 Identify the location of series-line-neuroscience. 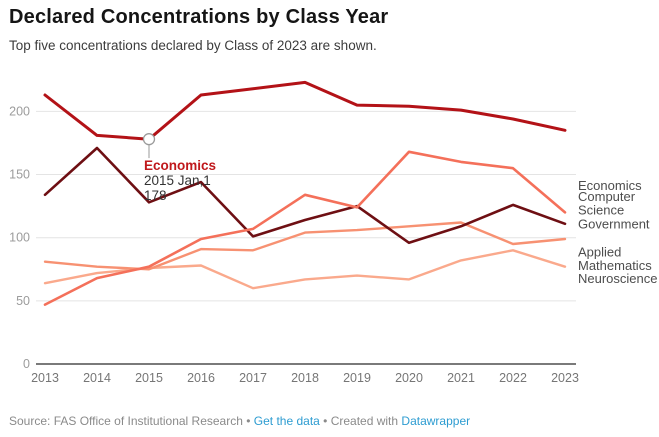
(305, 269).